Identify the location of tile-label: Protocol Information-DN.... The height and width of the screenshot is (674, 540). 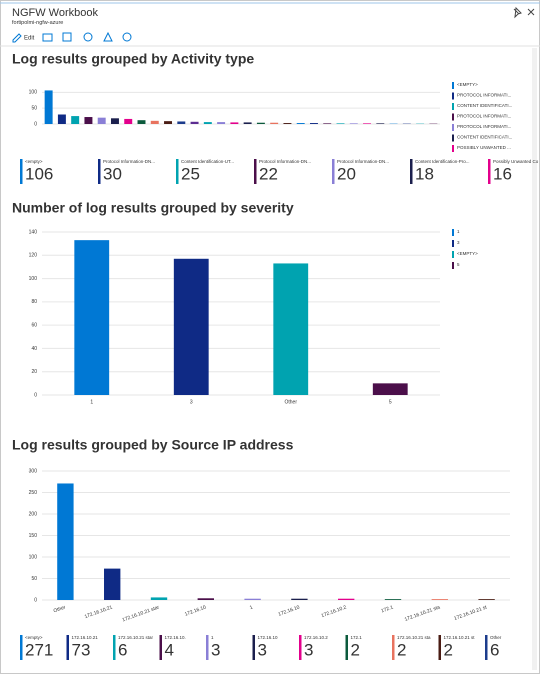
(285, 161).